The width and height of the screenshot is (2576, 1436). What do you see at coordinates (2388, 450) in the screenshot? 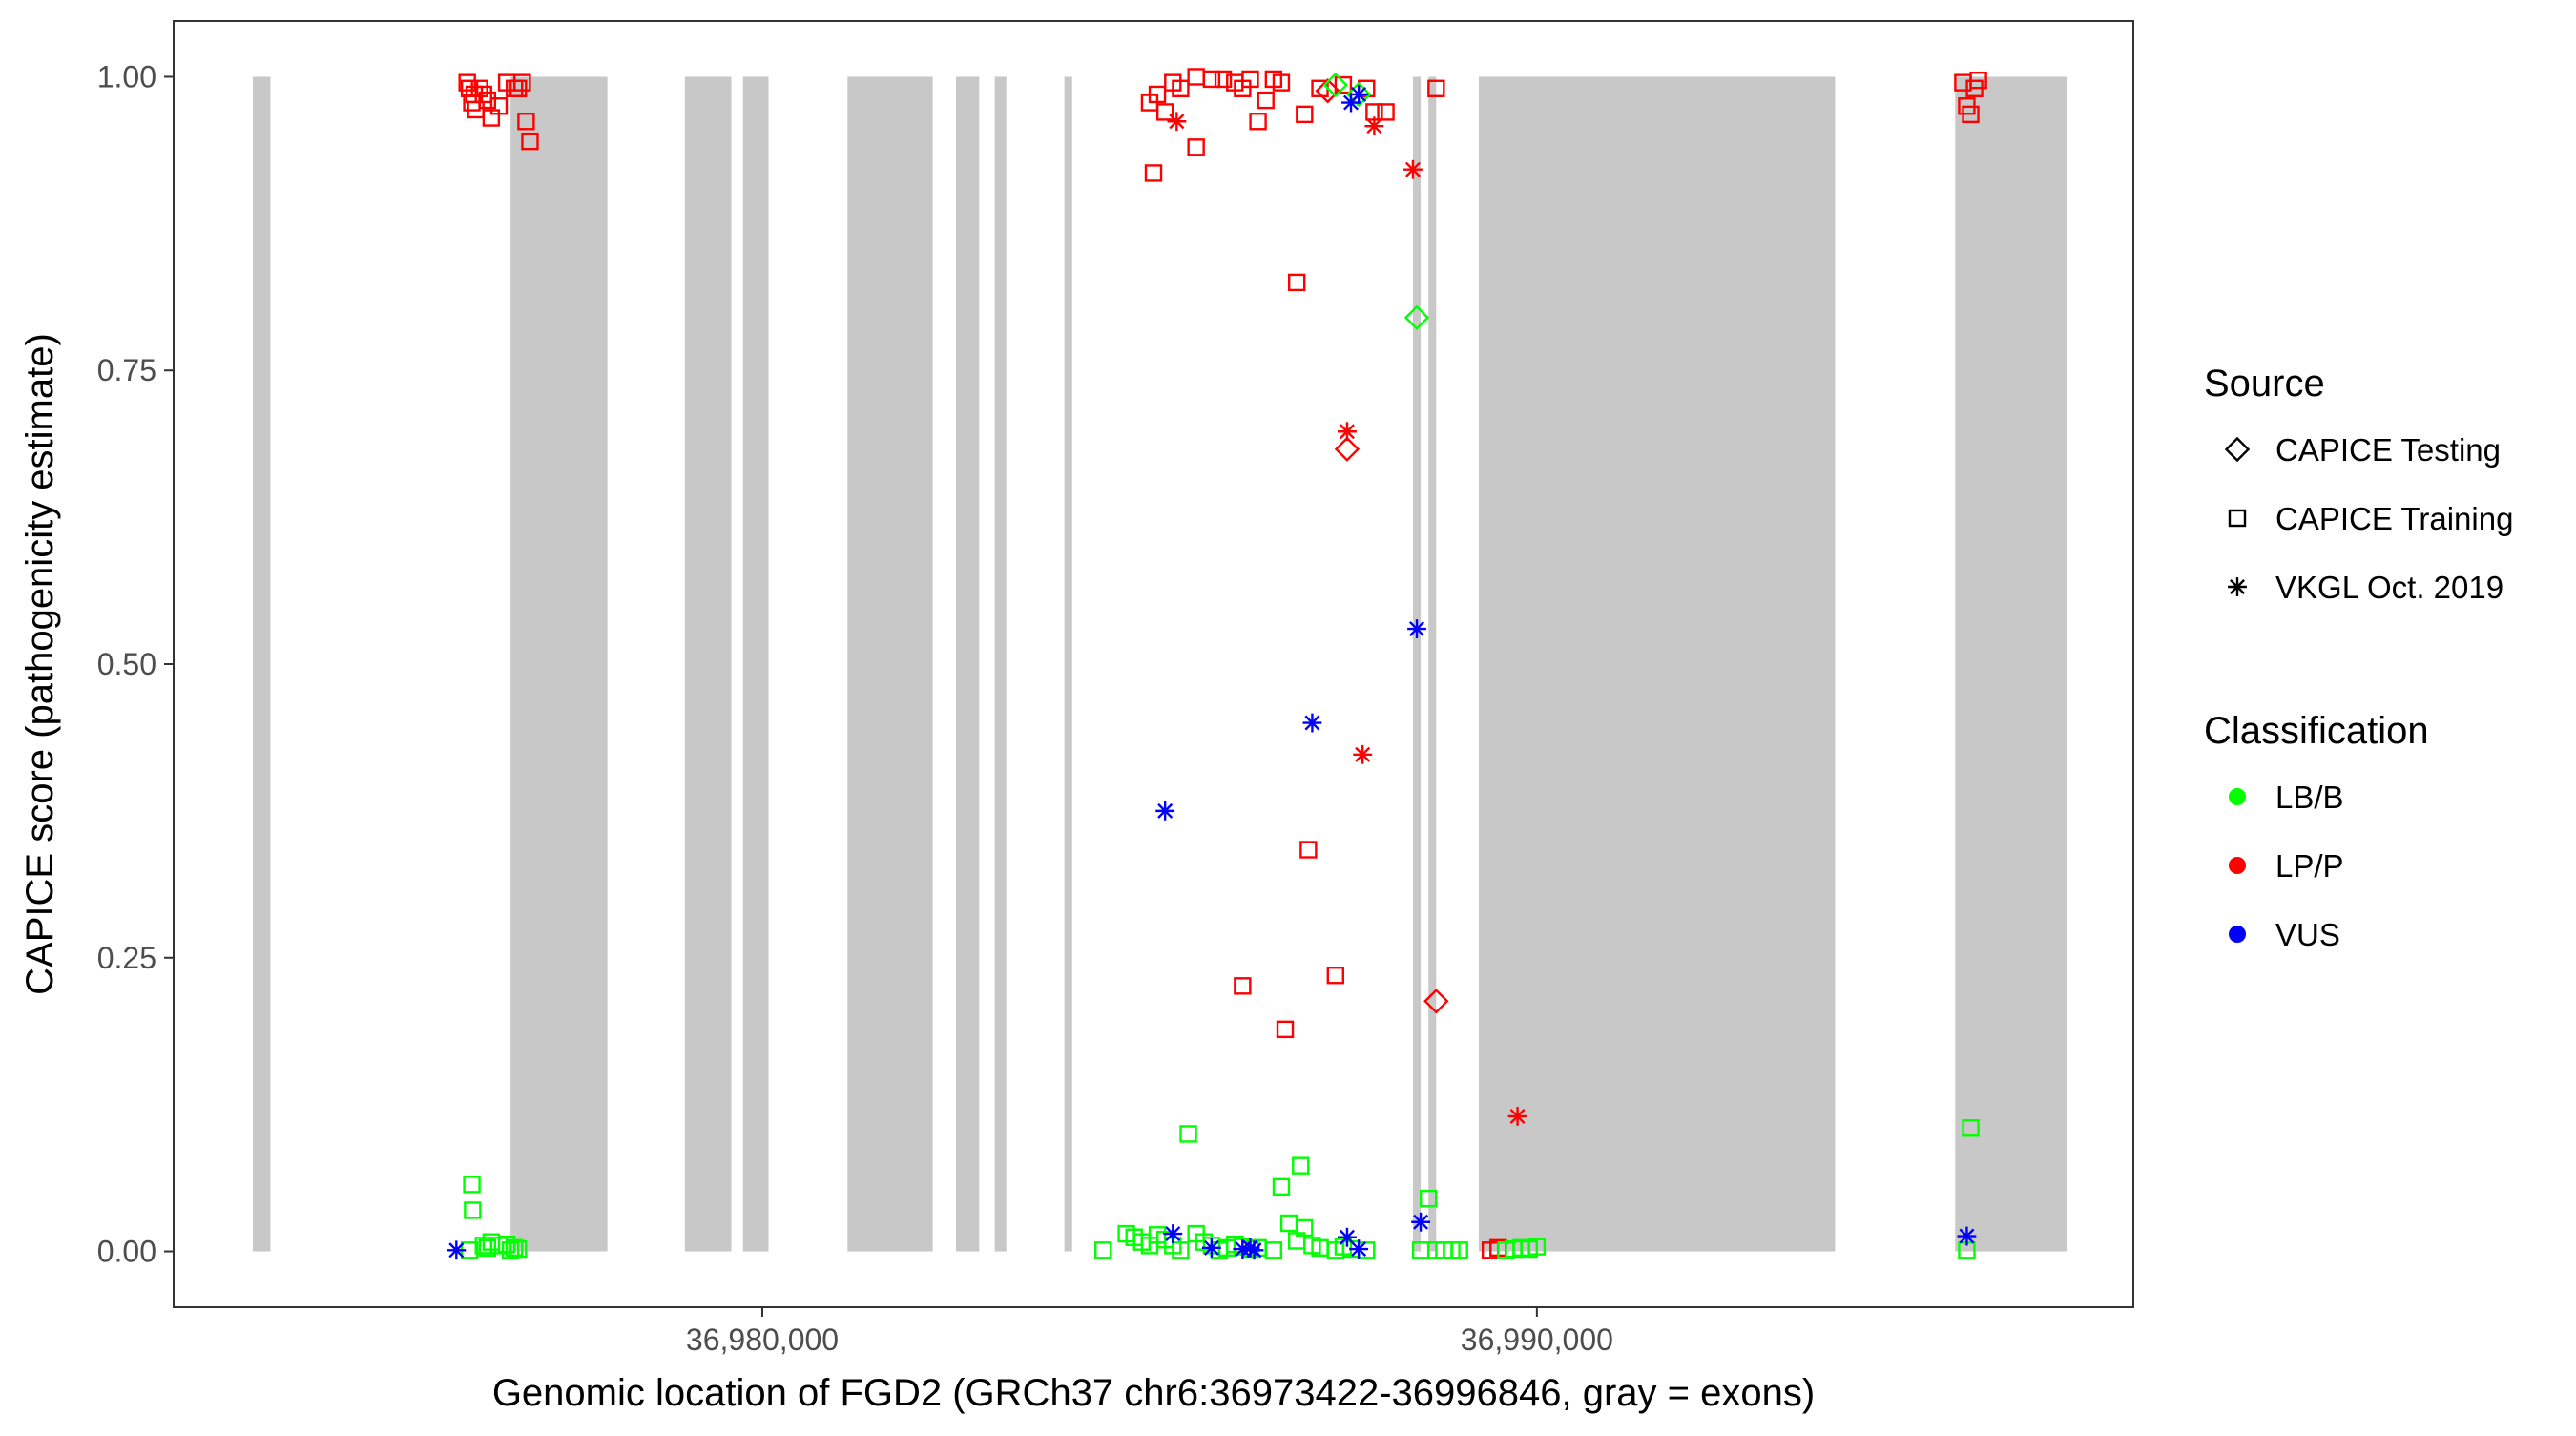
I see `legend-source-label-1: CAPICE Testing` at bounding box center [2388, 450].